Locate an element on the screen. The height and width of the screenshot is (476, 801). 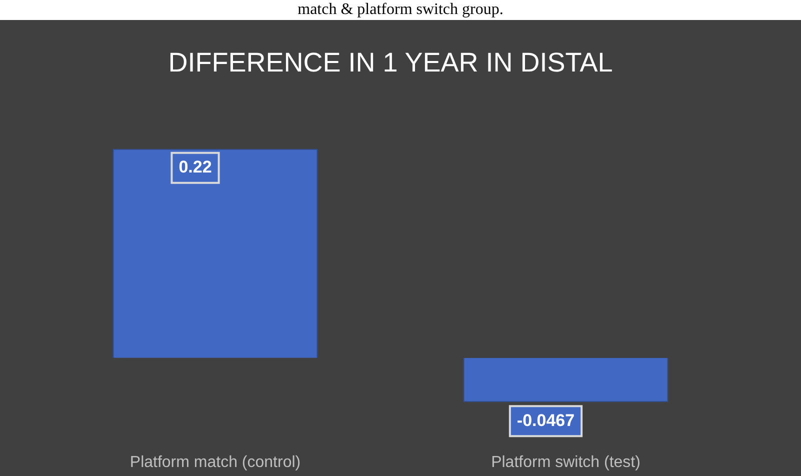
chart-title: DIFFERENCE IN 1 YEAR IN DISTAL is located at coordinates (390, 63).